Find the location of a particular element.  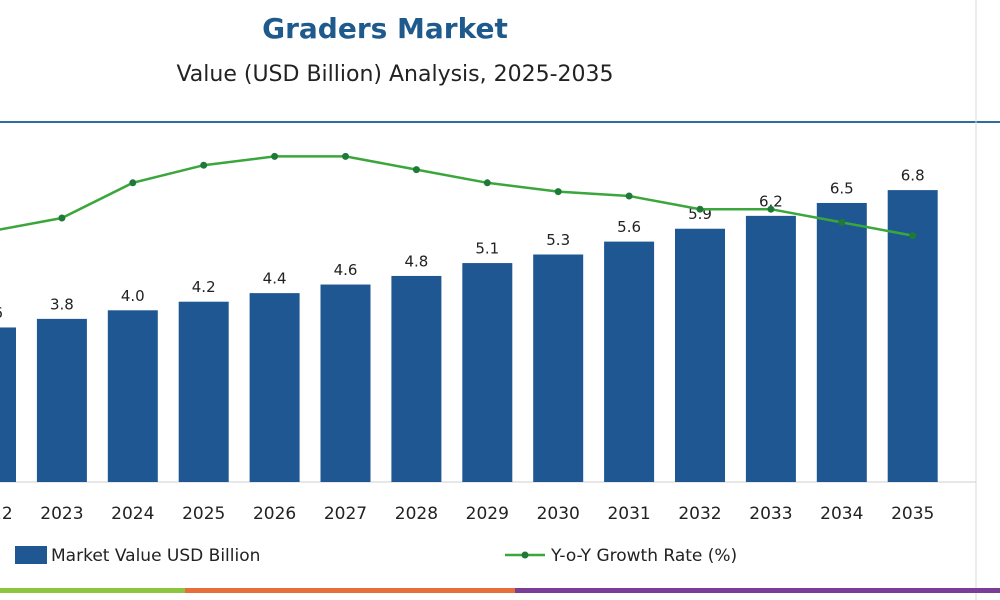

x-tick-label: 2032 is located at coordinates (699, 514).